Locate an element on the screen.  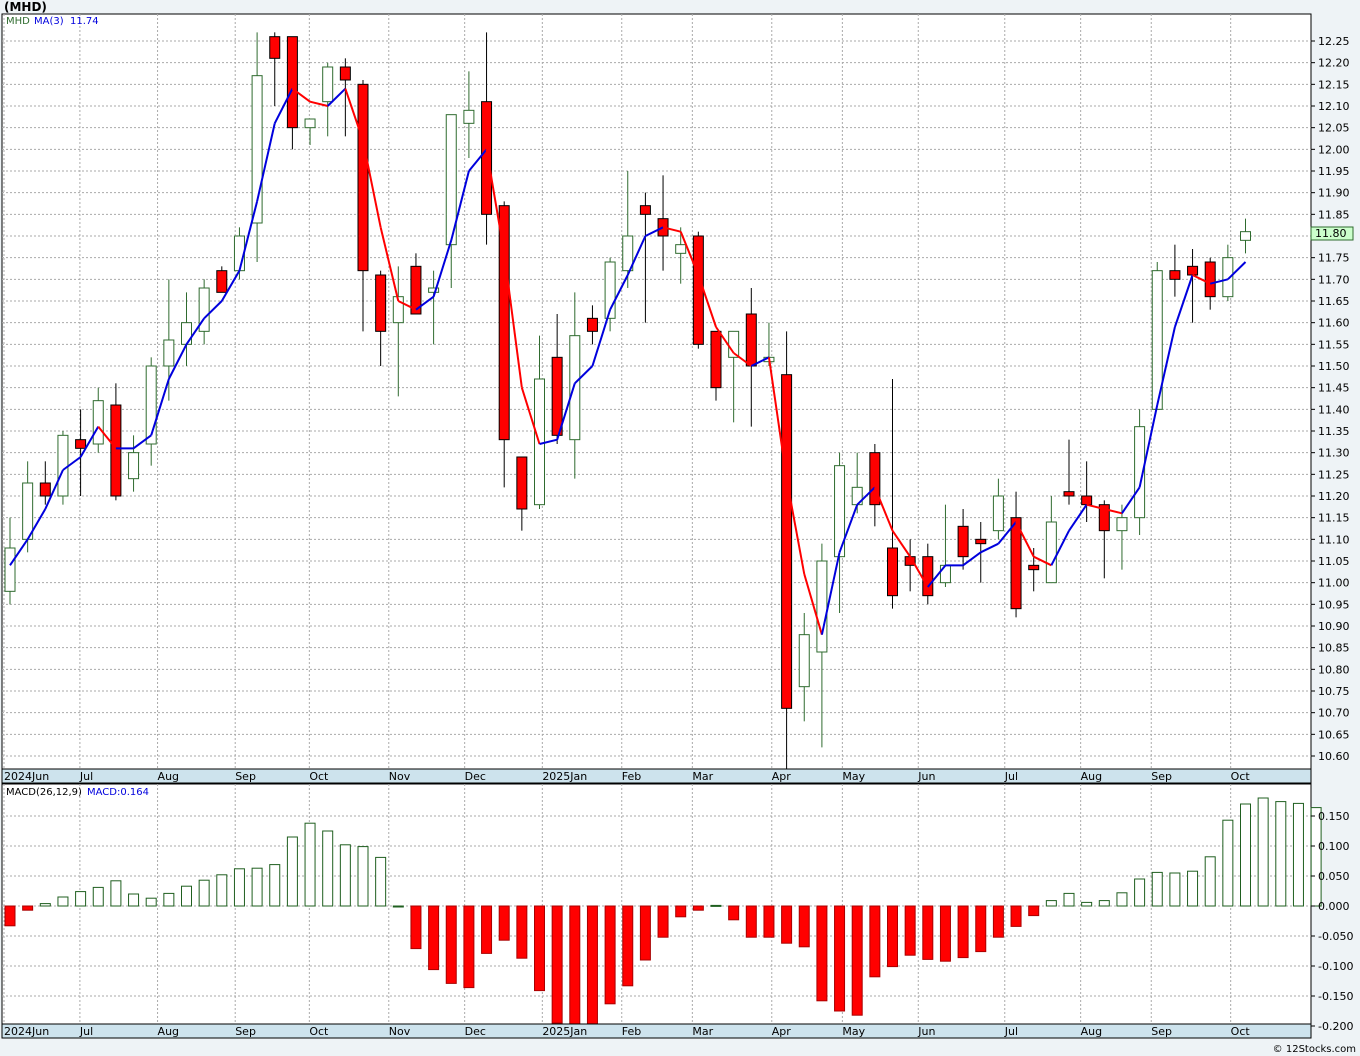
price-tick-label: 11.25 is located at coordinates (1334, 474).